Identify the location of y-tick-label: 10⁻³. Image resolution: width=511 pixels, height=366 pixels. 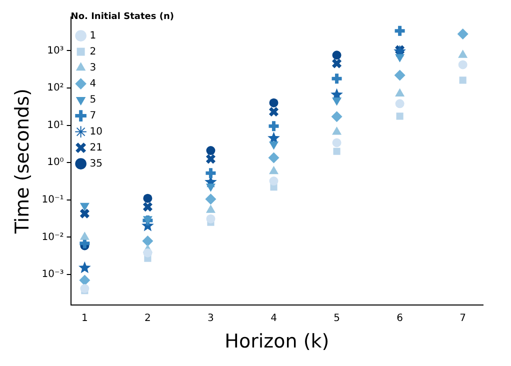
(53, 274).